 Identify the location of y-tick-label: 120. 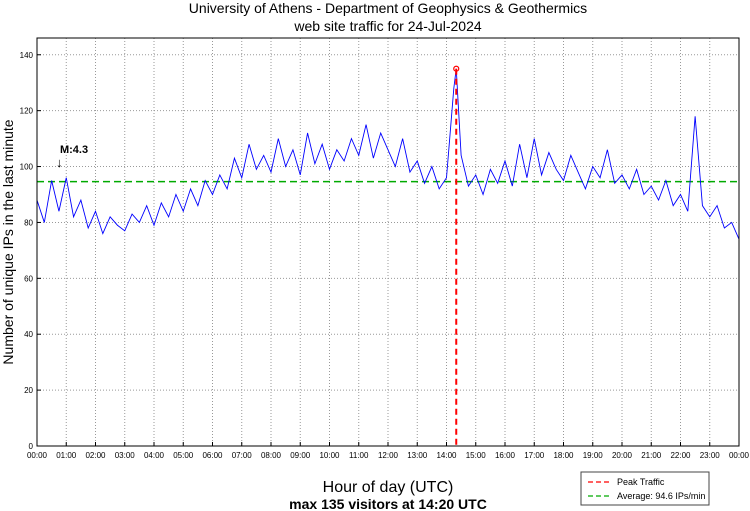
(27, 111).